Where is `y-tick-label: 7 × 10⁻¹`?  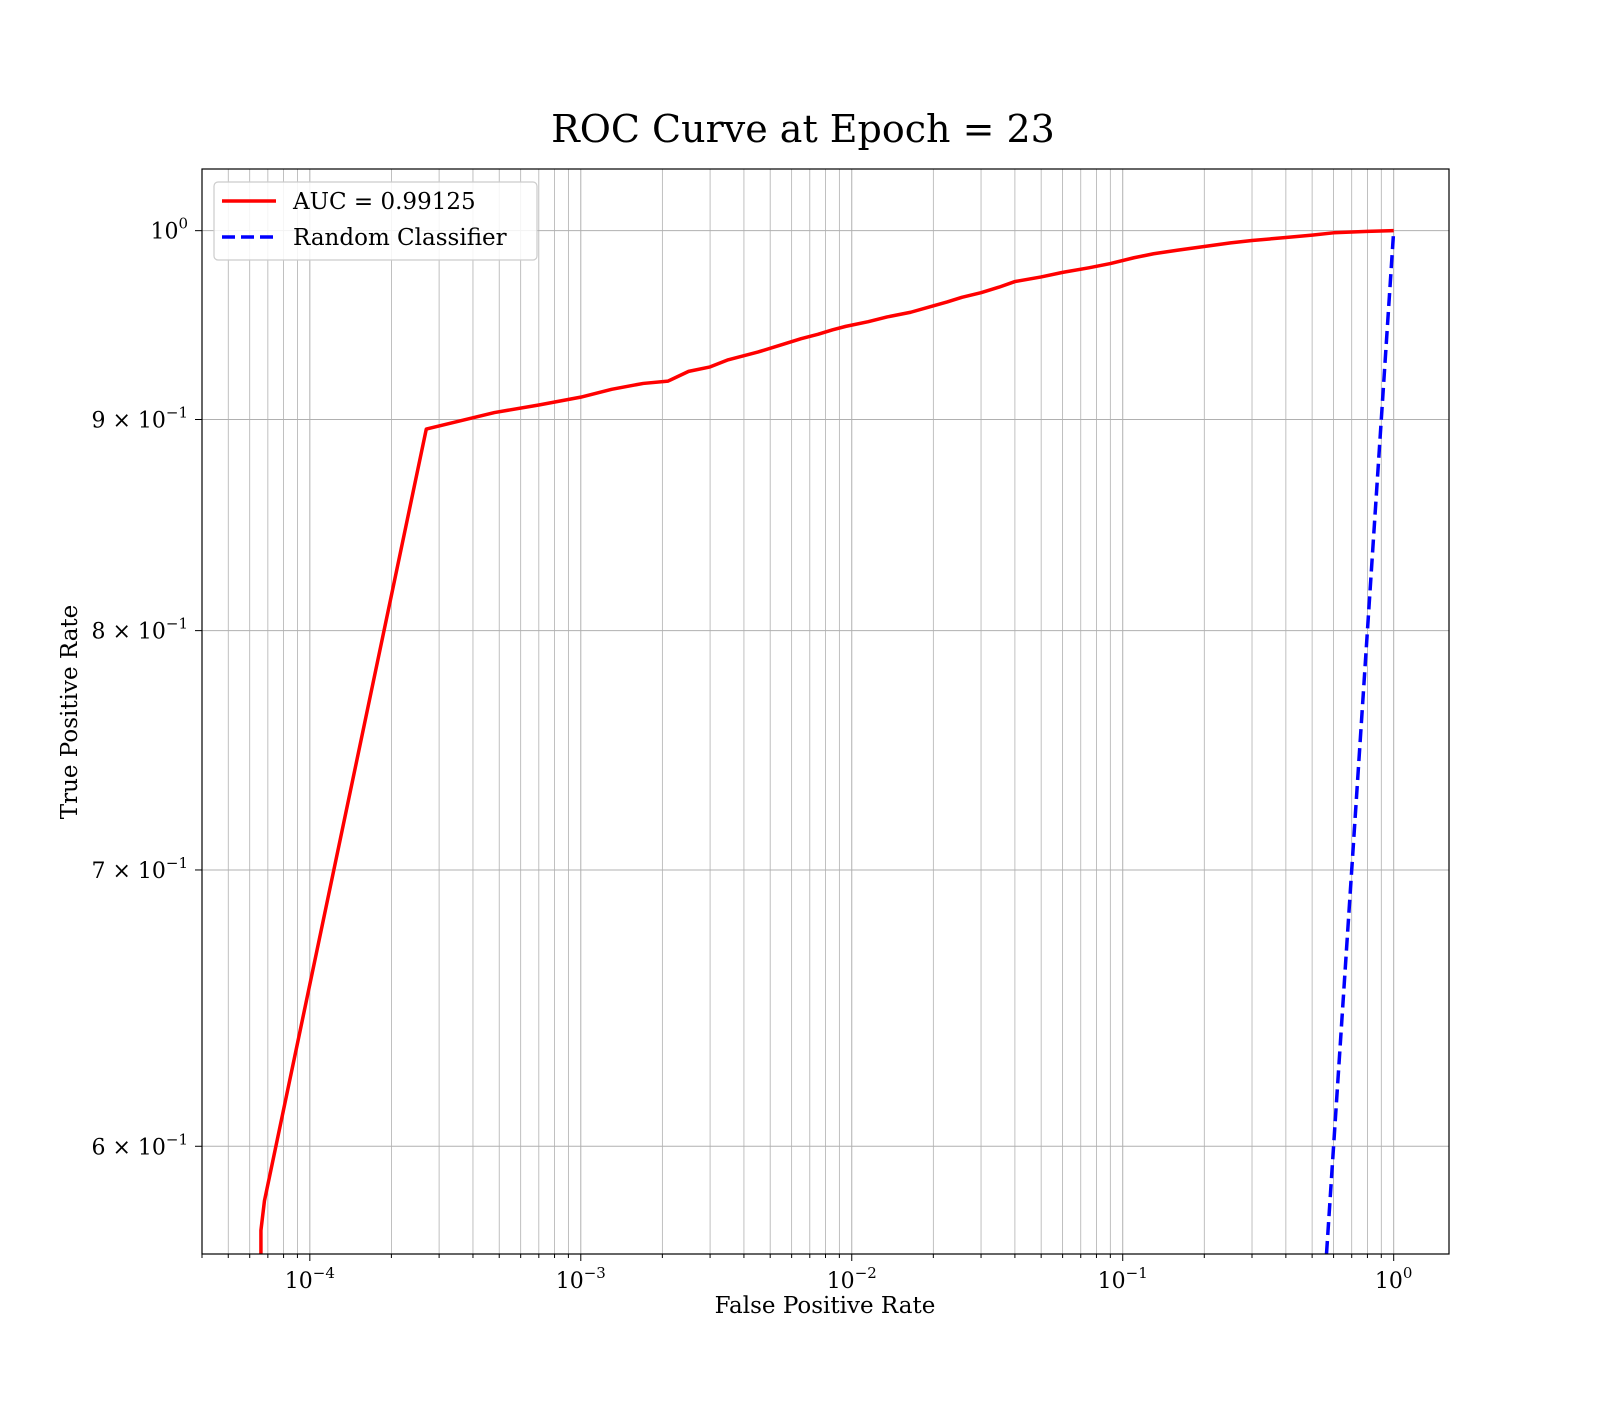
y-tick-label: 7 × 10⁻¹ is located at coordinates (139, 869).